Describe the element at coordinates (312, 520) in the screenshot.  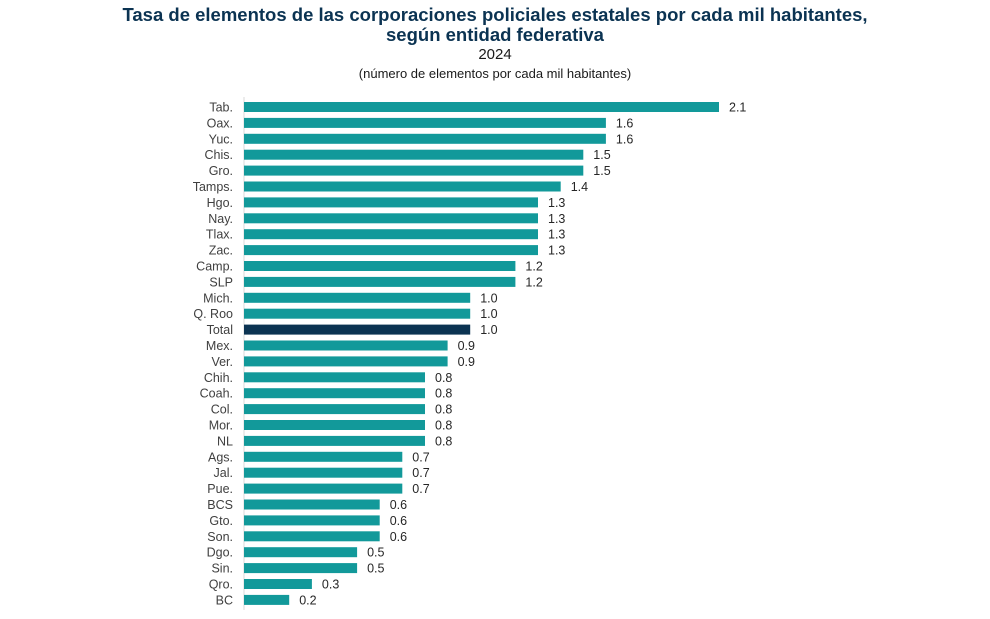
I see `bar-gto` at that location.